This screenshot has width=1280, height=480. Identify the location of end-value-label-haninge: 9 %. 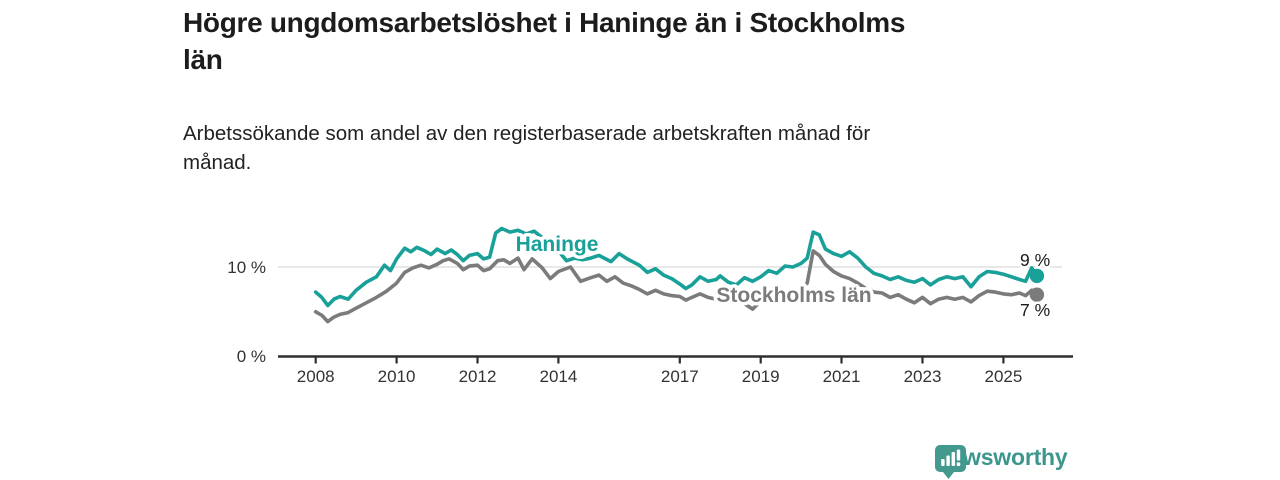
(1035, 260).